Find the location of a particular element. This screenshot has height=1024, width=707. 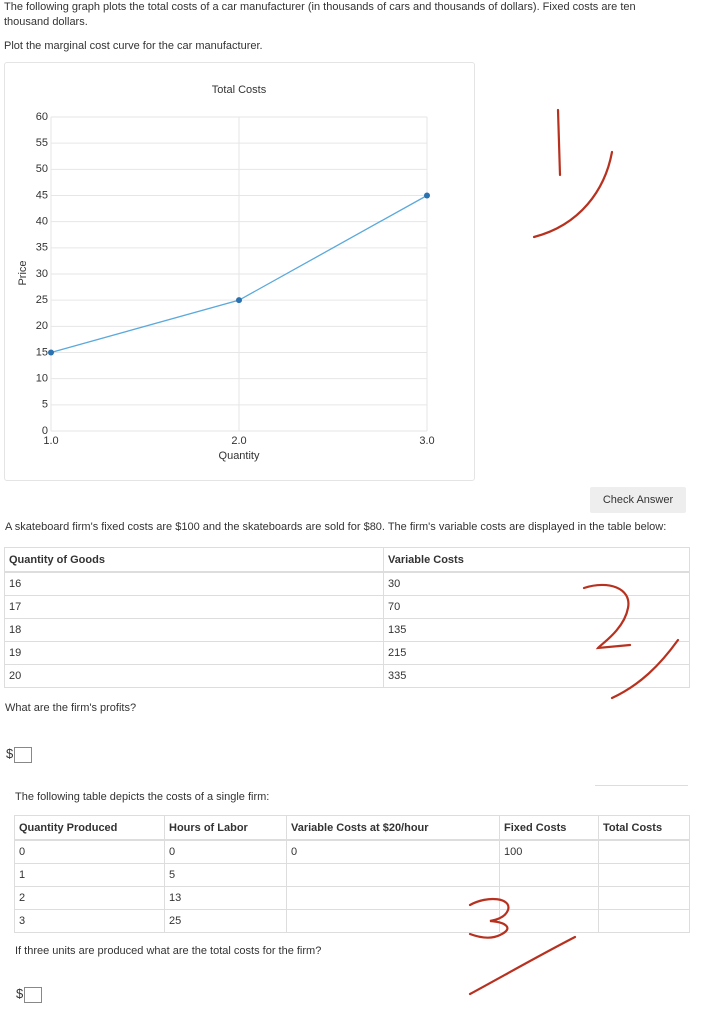

y-tick-label: 45 is located at coordinates (42, 195).